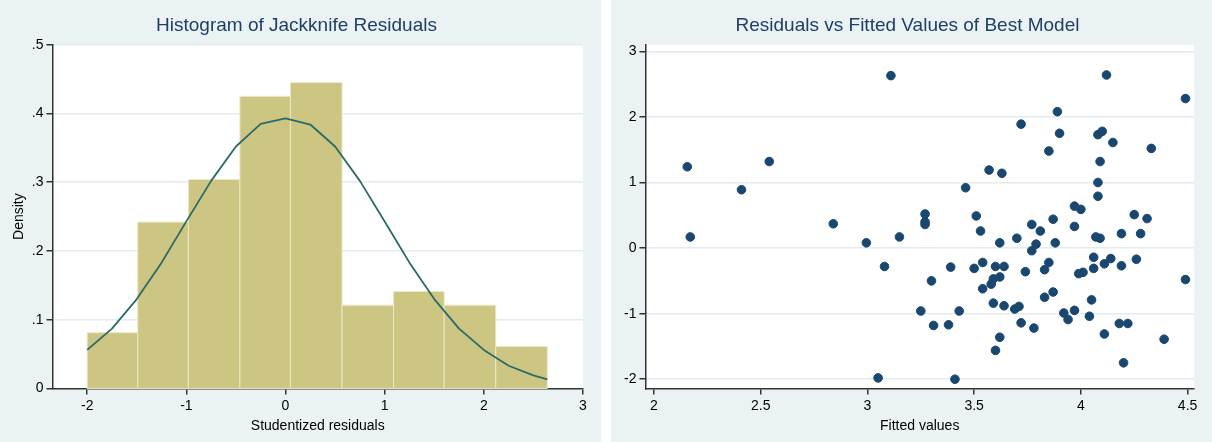  What do you see at coordinates (974, 404) in the screenshot?
I see `x-tick-label: 3.5` at bounding box center [974, 404].